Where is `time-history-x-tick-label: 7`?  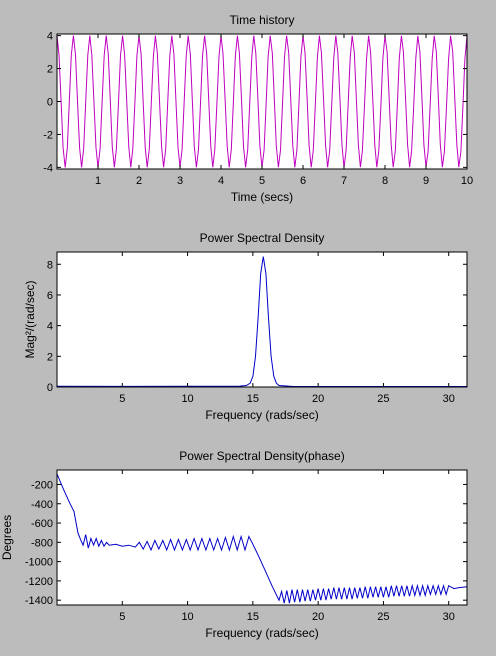 time-history-x-tick-label: 7 is located at coordinates (344, 181).